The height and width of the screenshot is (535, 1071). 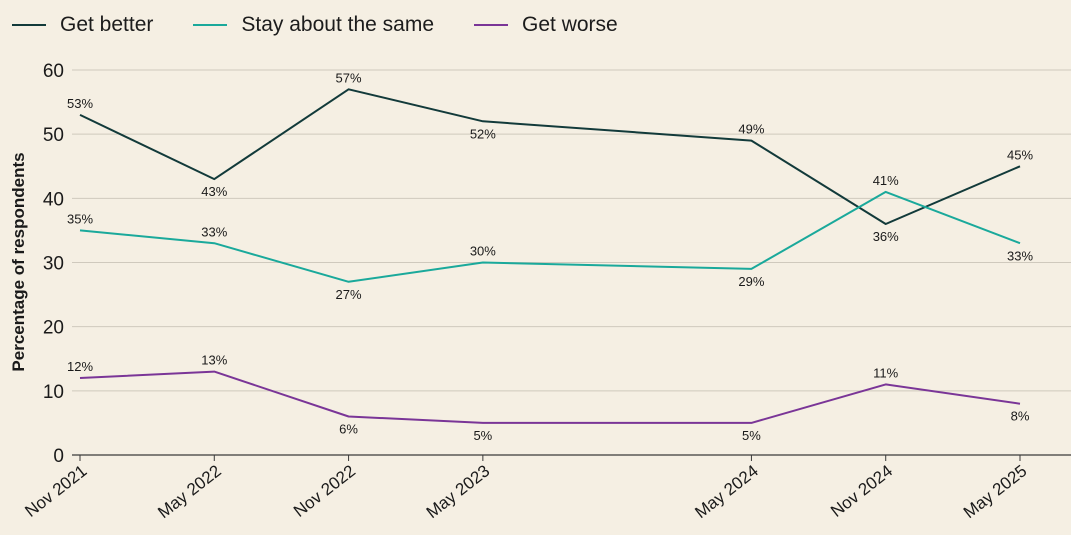 I want to click on data-label-get-better: 45%, so click(x=1020, y=154).